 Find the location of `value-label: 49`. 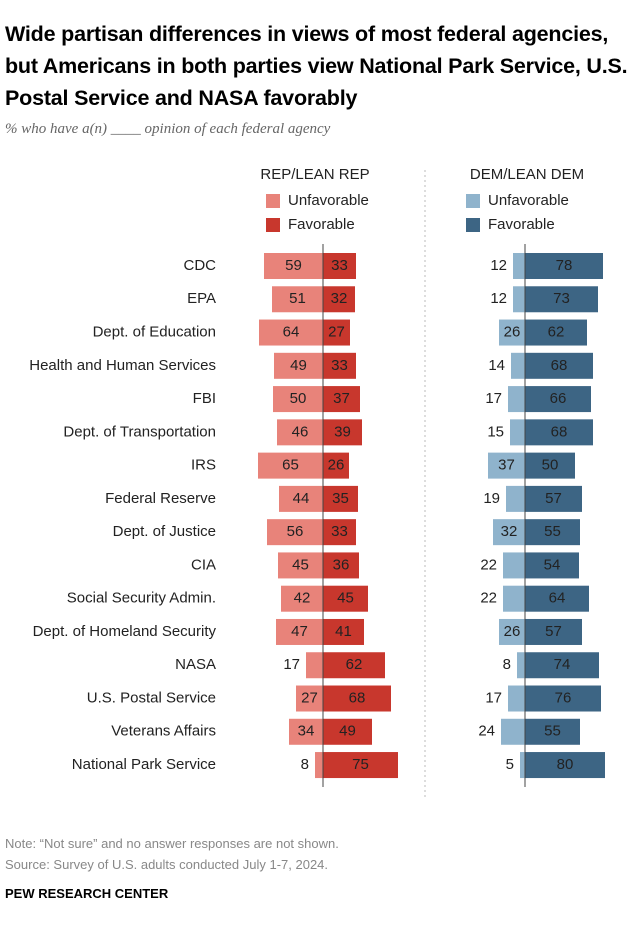

value-label: 49 is located at coordinates (347, 731).